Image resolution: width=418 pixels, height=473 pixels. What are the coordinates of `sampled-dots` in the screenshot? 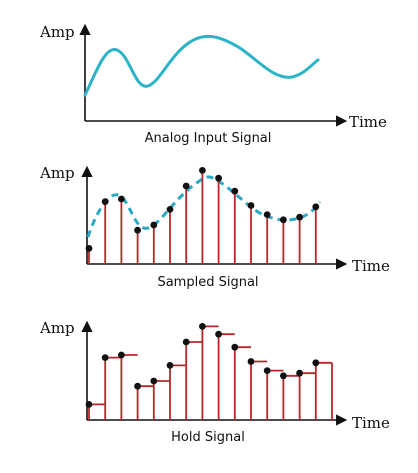 It's located at (202, 209).